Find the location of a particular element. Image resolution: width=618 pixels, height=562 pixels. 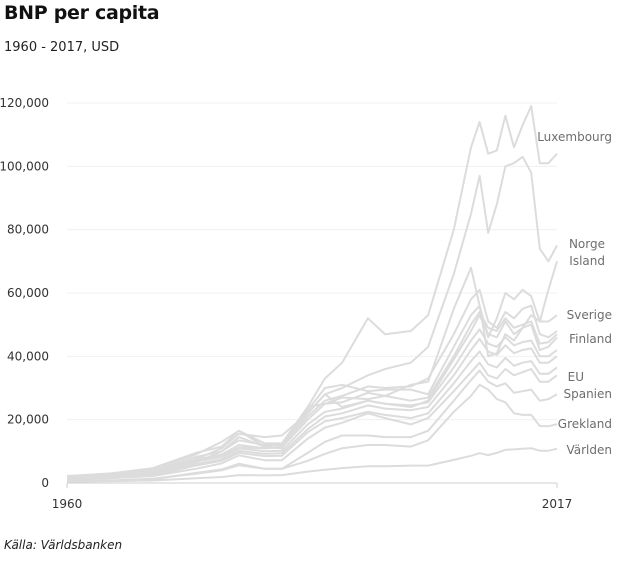

chart-title: BNP per capita is located at coordinates (82, 13).